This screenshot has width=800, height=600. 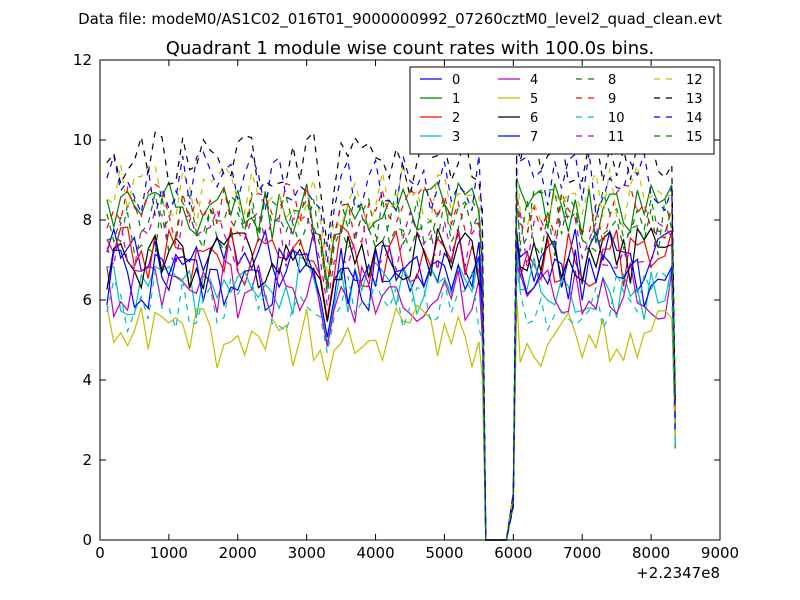 What do you see at coordinates (534, 137) in the screenshot?
I see `legend-label-7: 7` at bounding box center [534, 137].